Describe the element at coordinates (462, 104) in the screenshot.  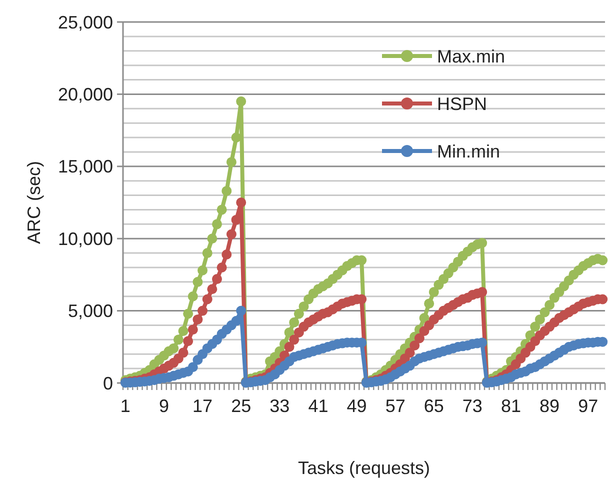
I see `legend-label: HSPN` at that location.